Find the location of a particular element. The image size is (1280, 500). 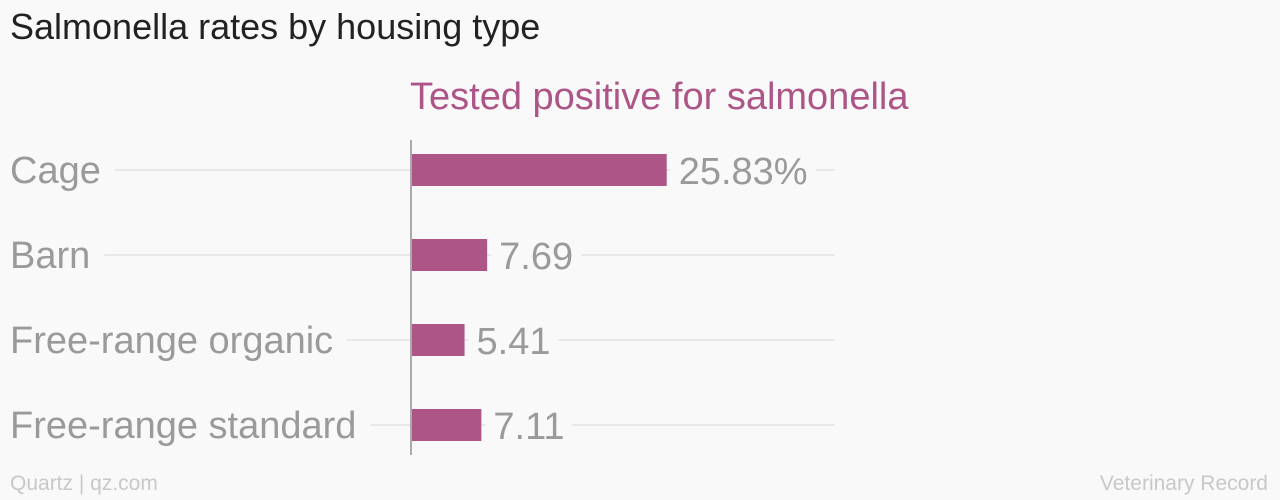

category-label: Cage is located at coordinates (55, 171).